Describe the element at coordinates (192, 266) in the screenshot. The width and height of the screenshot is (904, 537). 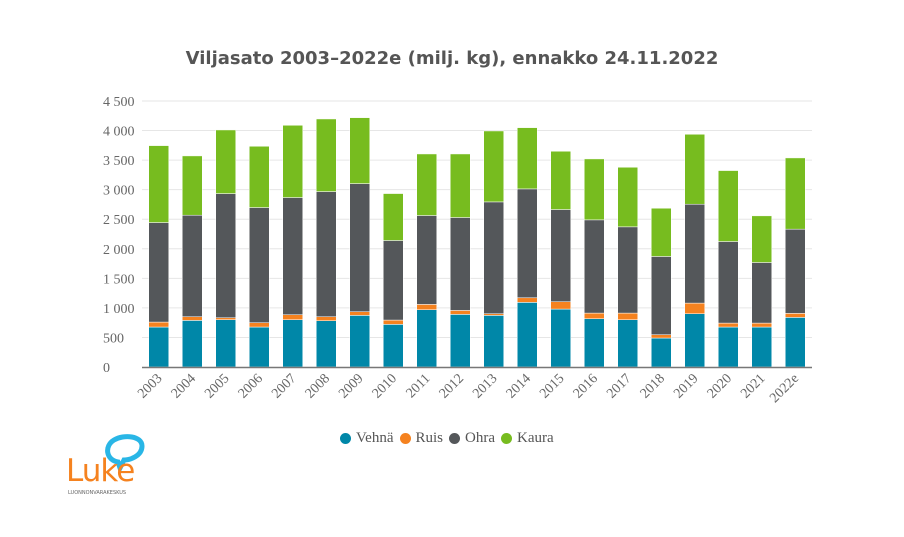
I see `bar-ohra-2004` at that location.